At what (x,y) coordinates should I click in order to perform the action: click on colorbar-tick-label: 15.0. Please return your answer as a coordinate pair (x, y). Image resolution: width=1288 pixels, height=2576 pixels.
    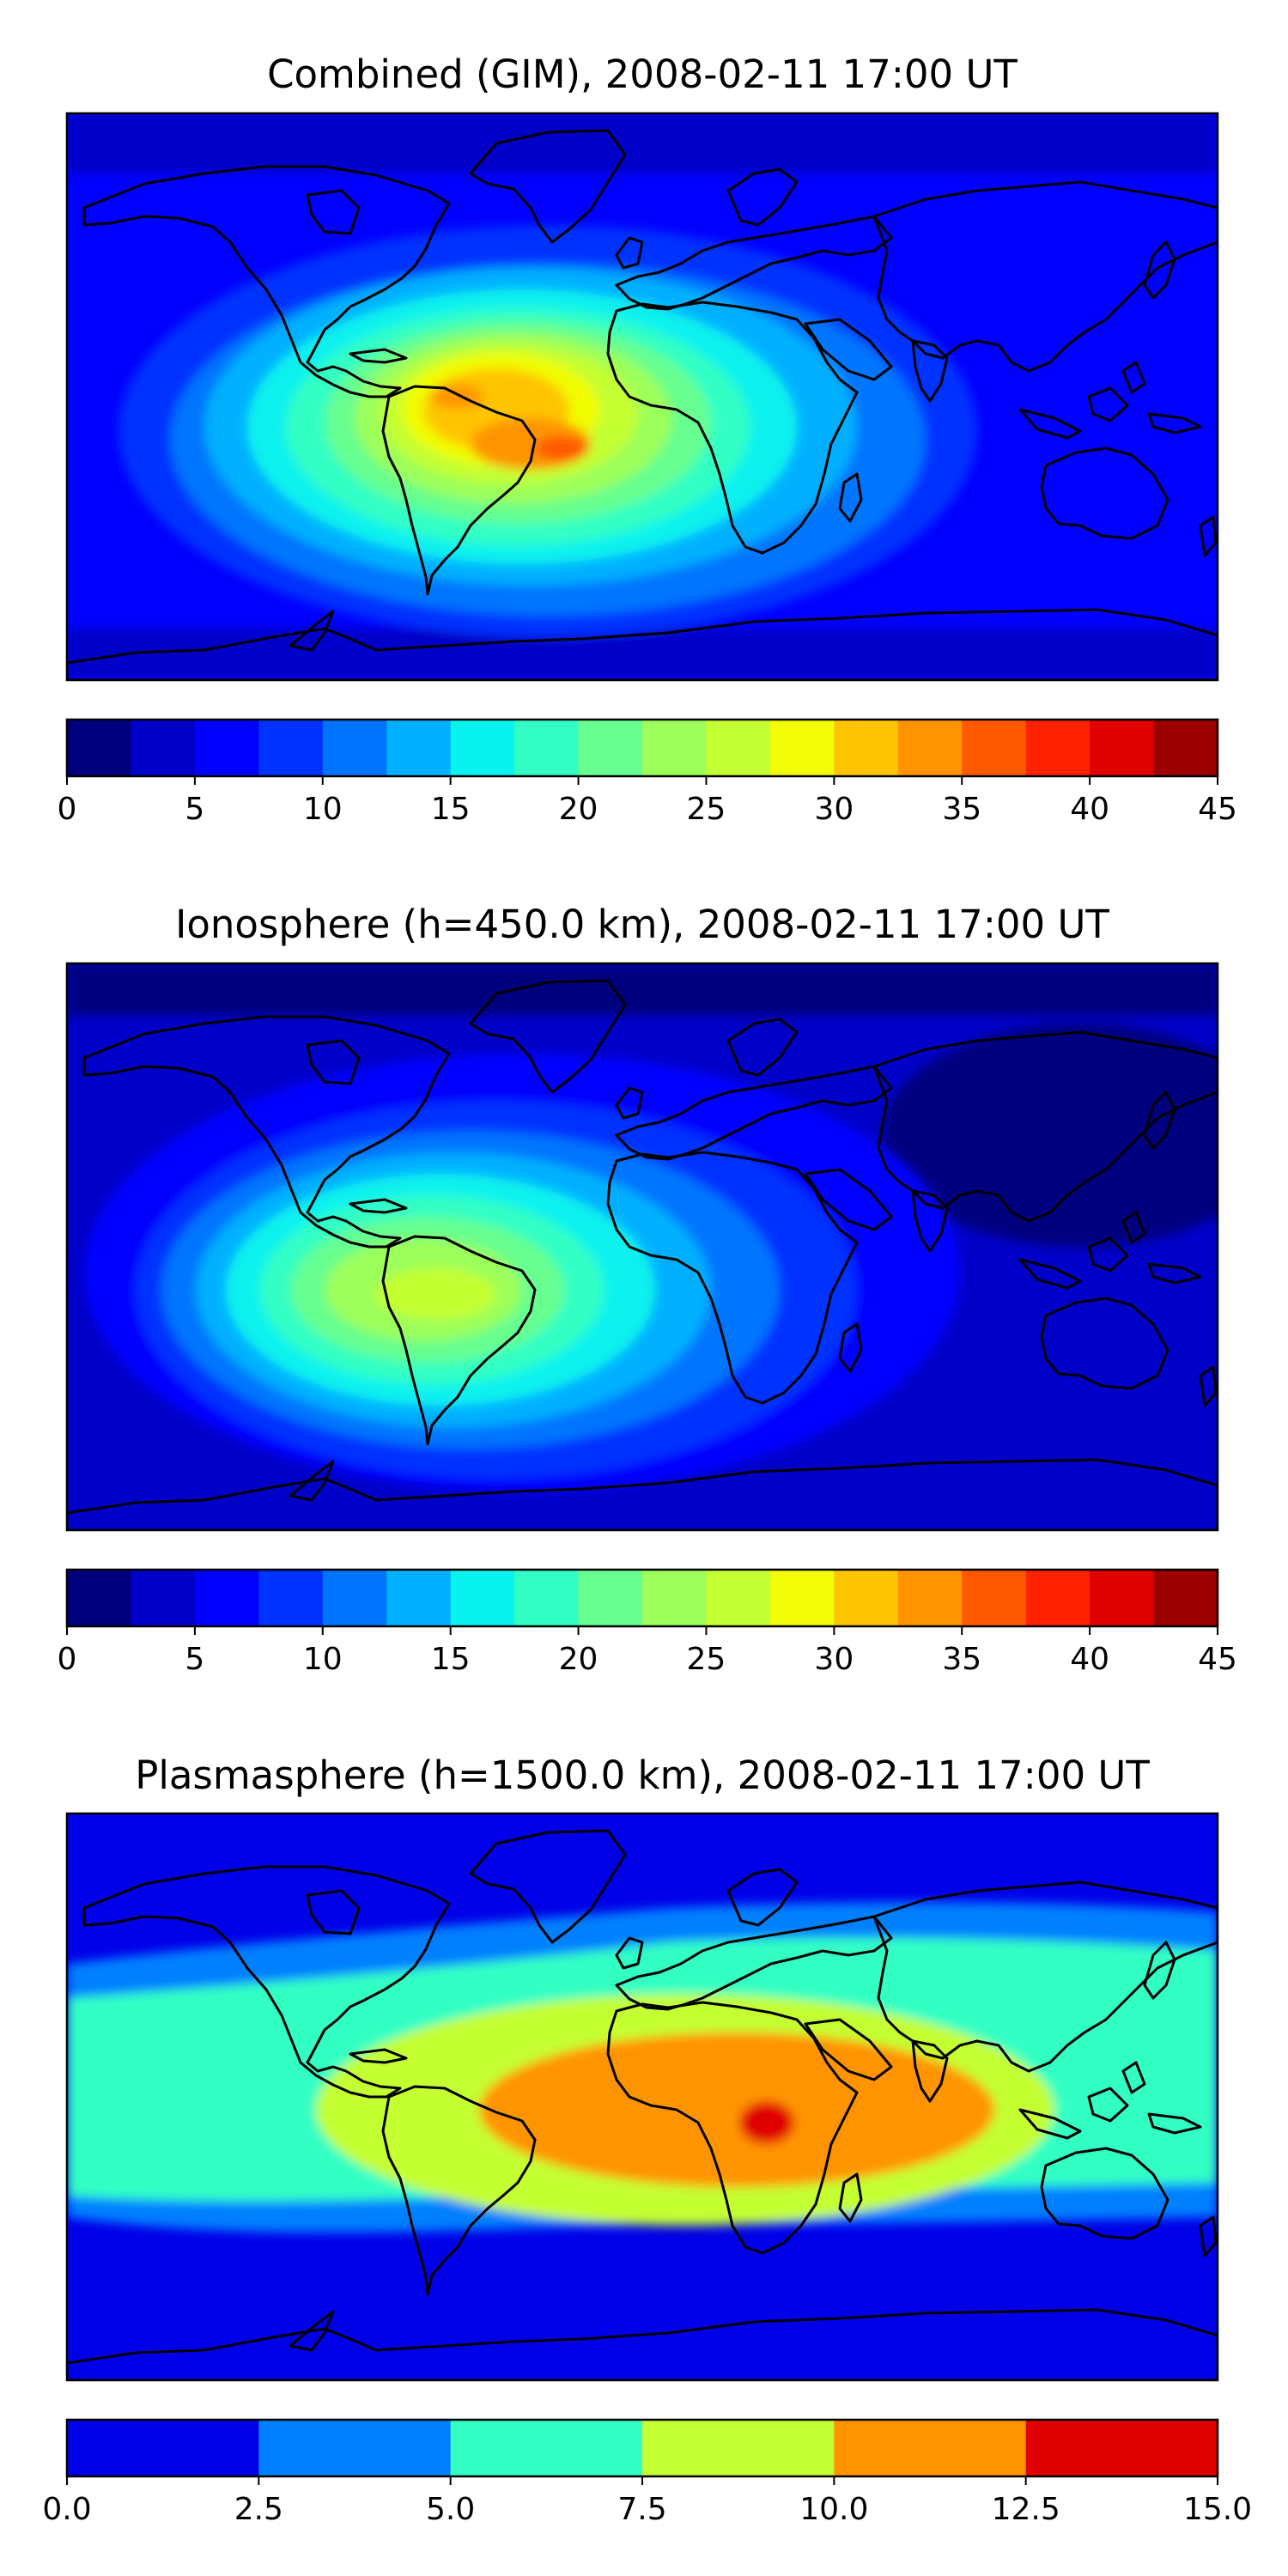
    Looking at the image, I should click on (1217, 2509).